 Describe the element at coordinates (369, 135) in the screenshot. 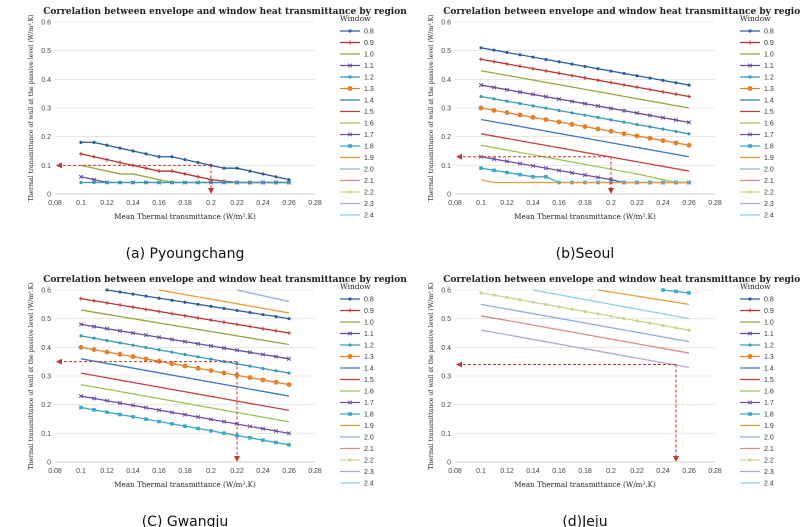

I see `legend-label: 1.7` at that location.